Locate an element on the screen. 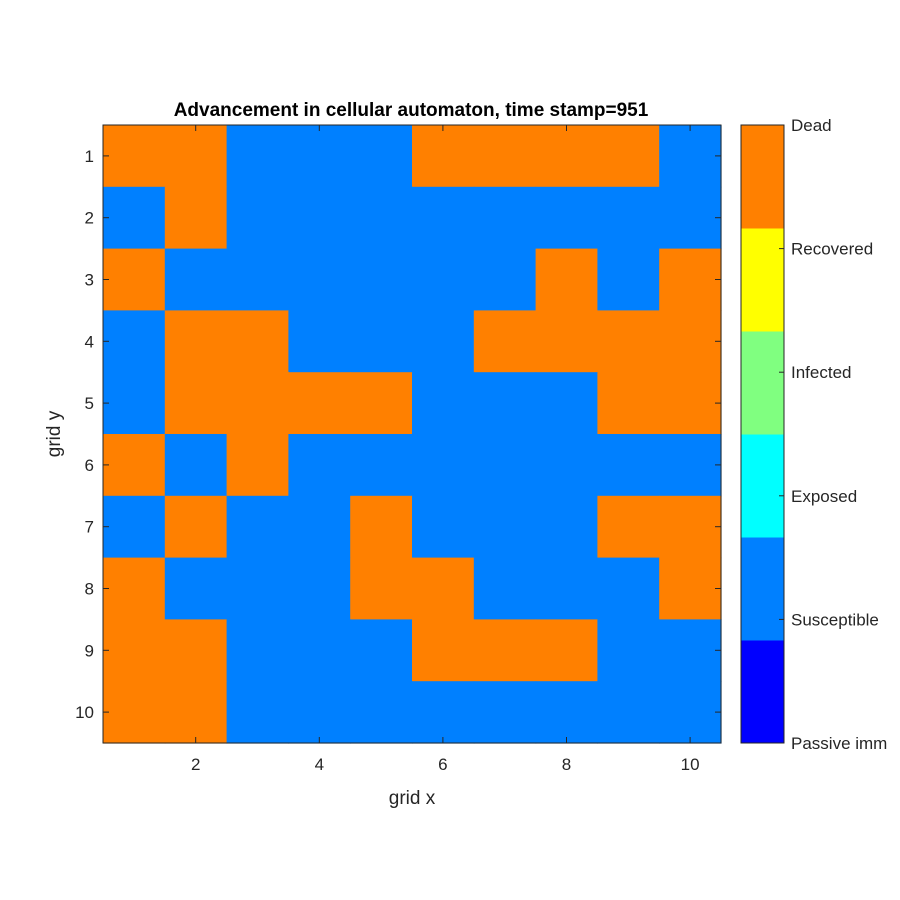  x-tick-label: 8 is located at coordinates (566, 764).